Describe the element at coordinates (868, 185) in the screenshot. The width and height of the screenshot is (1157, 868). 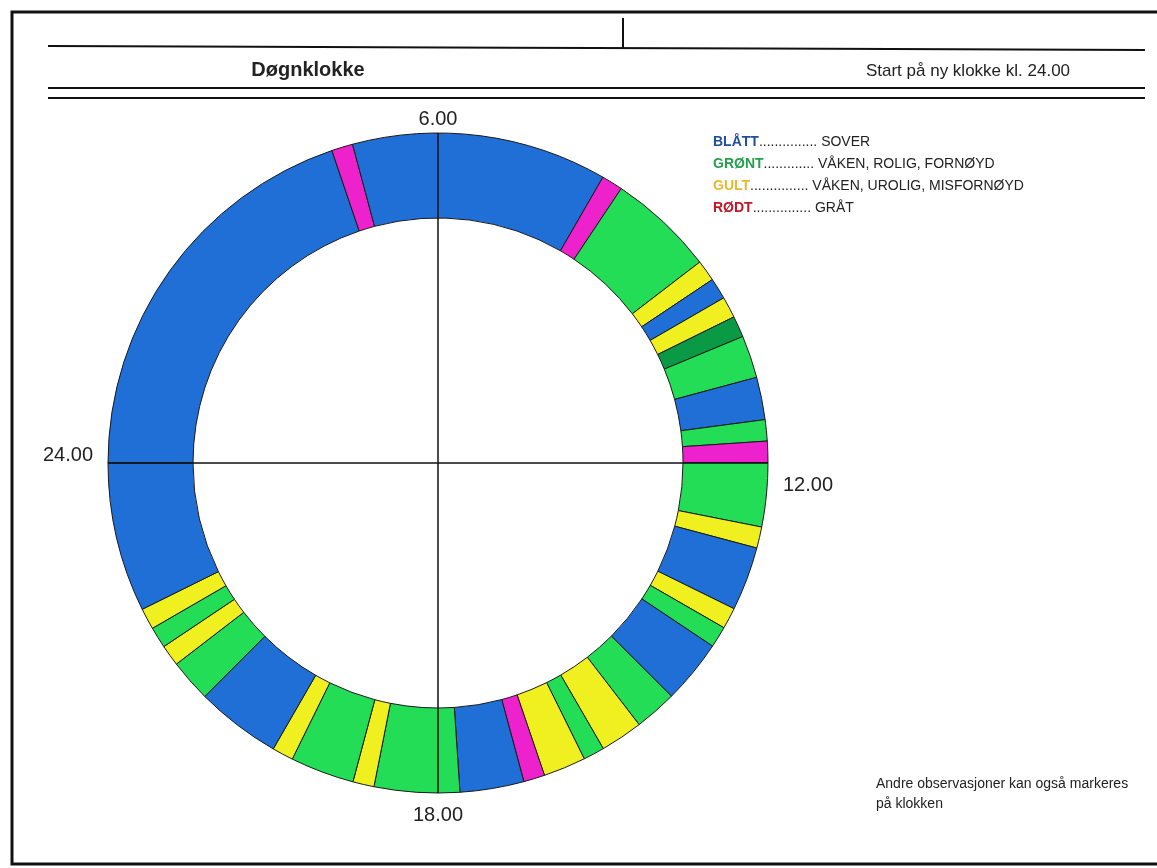
I see `text: GULT............... VÅKEN, UROLIG, MISFORNØYD` at that location.